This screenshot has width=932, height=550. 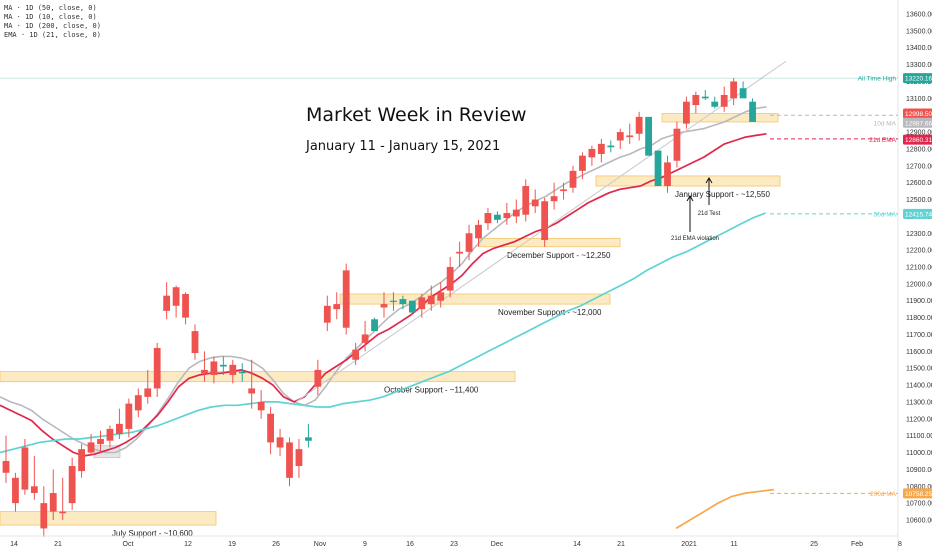 What do you see at coordinates (50, 17) in the screenshot?
I see `legend-ma10: MA · 1D (10, close, 0)` at bounding box center [50, 17].